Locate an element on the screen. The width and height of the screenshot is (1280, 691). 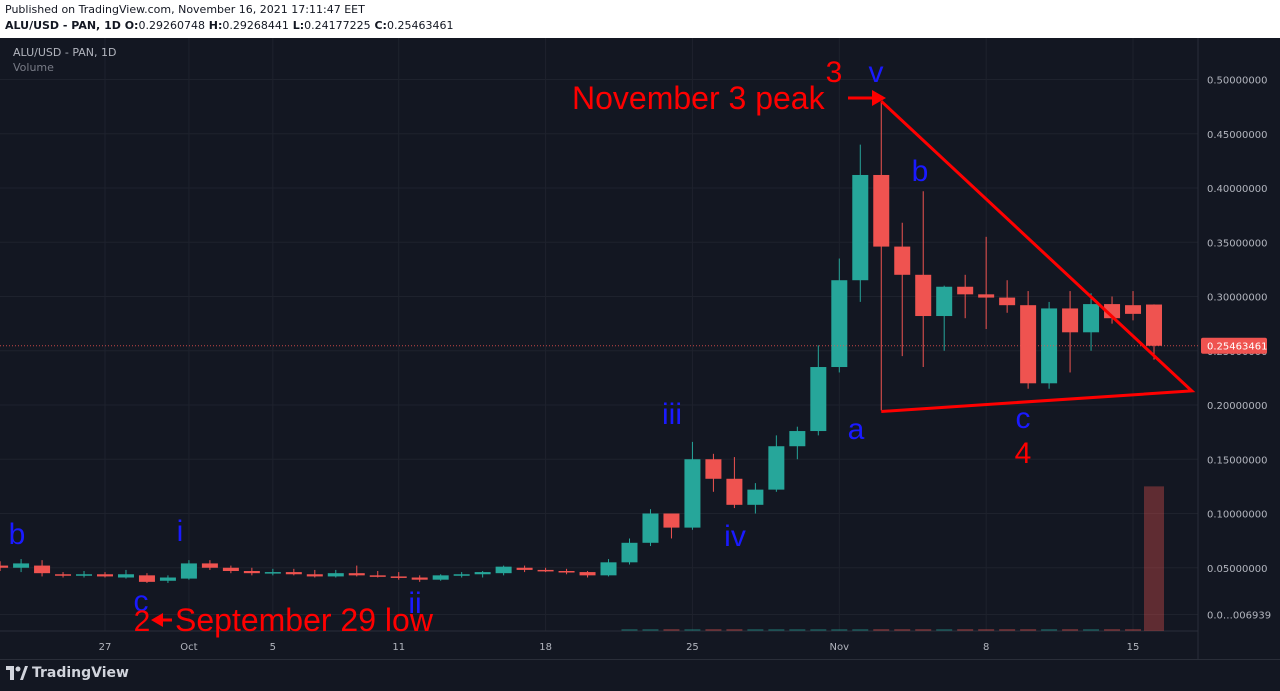
time-tick-label: 27 is located at coordinates (105, 647).